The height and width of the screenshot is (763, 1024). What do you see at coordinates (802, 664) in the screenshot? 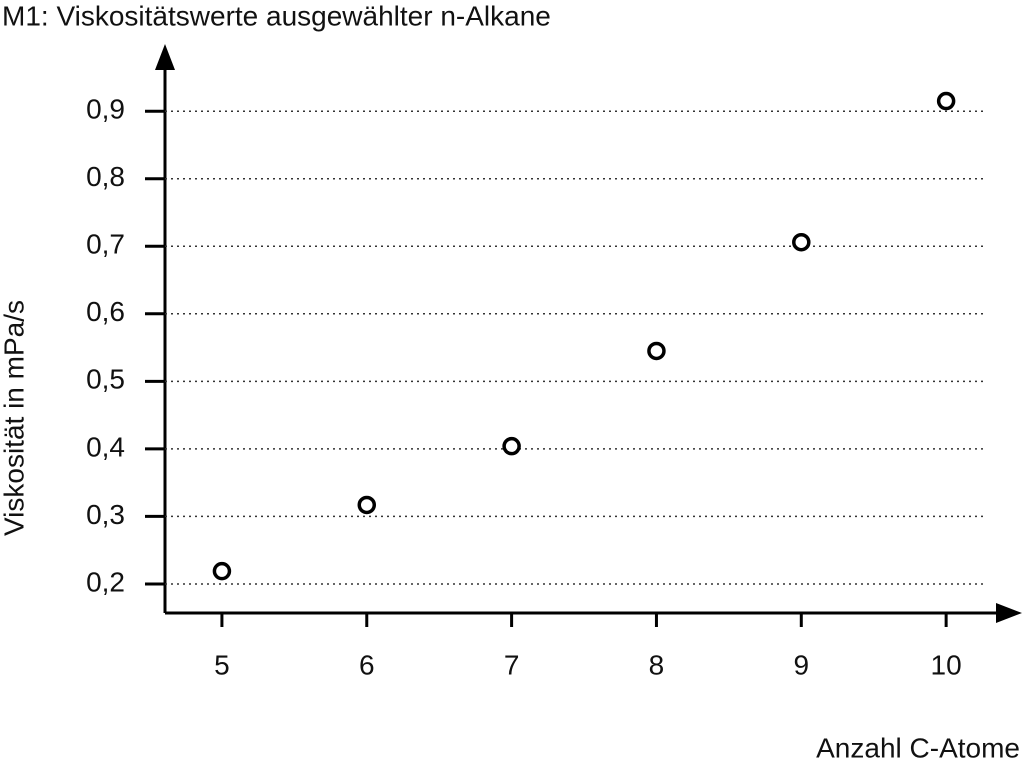
I see `x-tick-label: 9` at bounding box center [802, 664].